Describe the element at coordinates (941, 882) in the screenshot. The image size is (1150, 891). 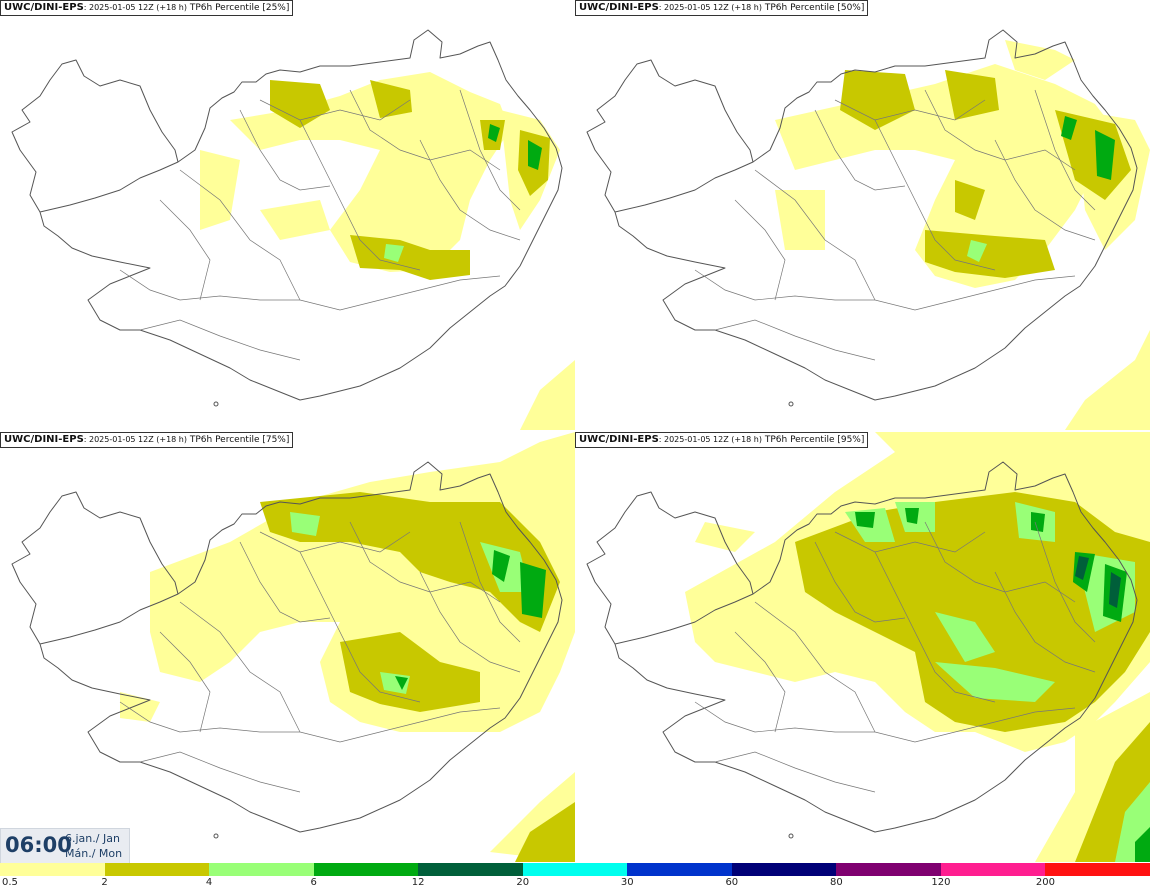
I see `legend-tick-label: 120` at that location.